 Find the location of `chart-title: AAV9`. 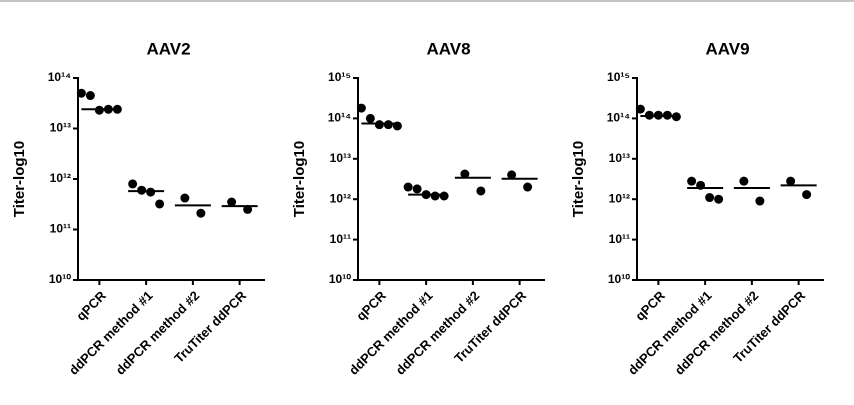

chart-title: AAV9 is located at coordinates (727, 48).